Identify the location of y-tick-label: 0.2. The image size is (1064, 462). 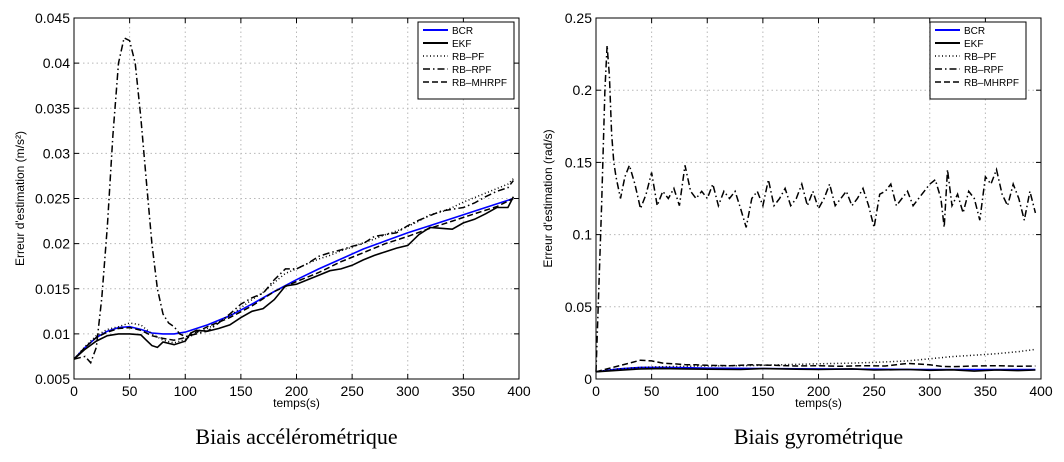
(583, 90).